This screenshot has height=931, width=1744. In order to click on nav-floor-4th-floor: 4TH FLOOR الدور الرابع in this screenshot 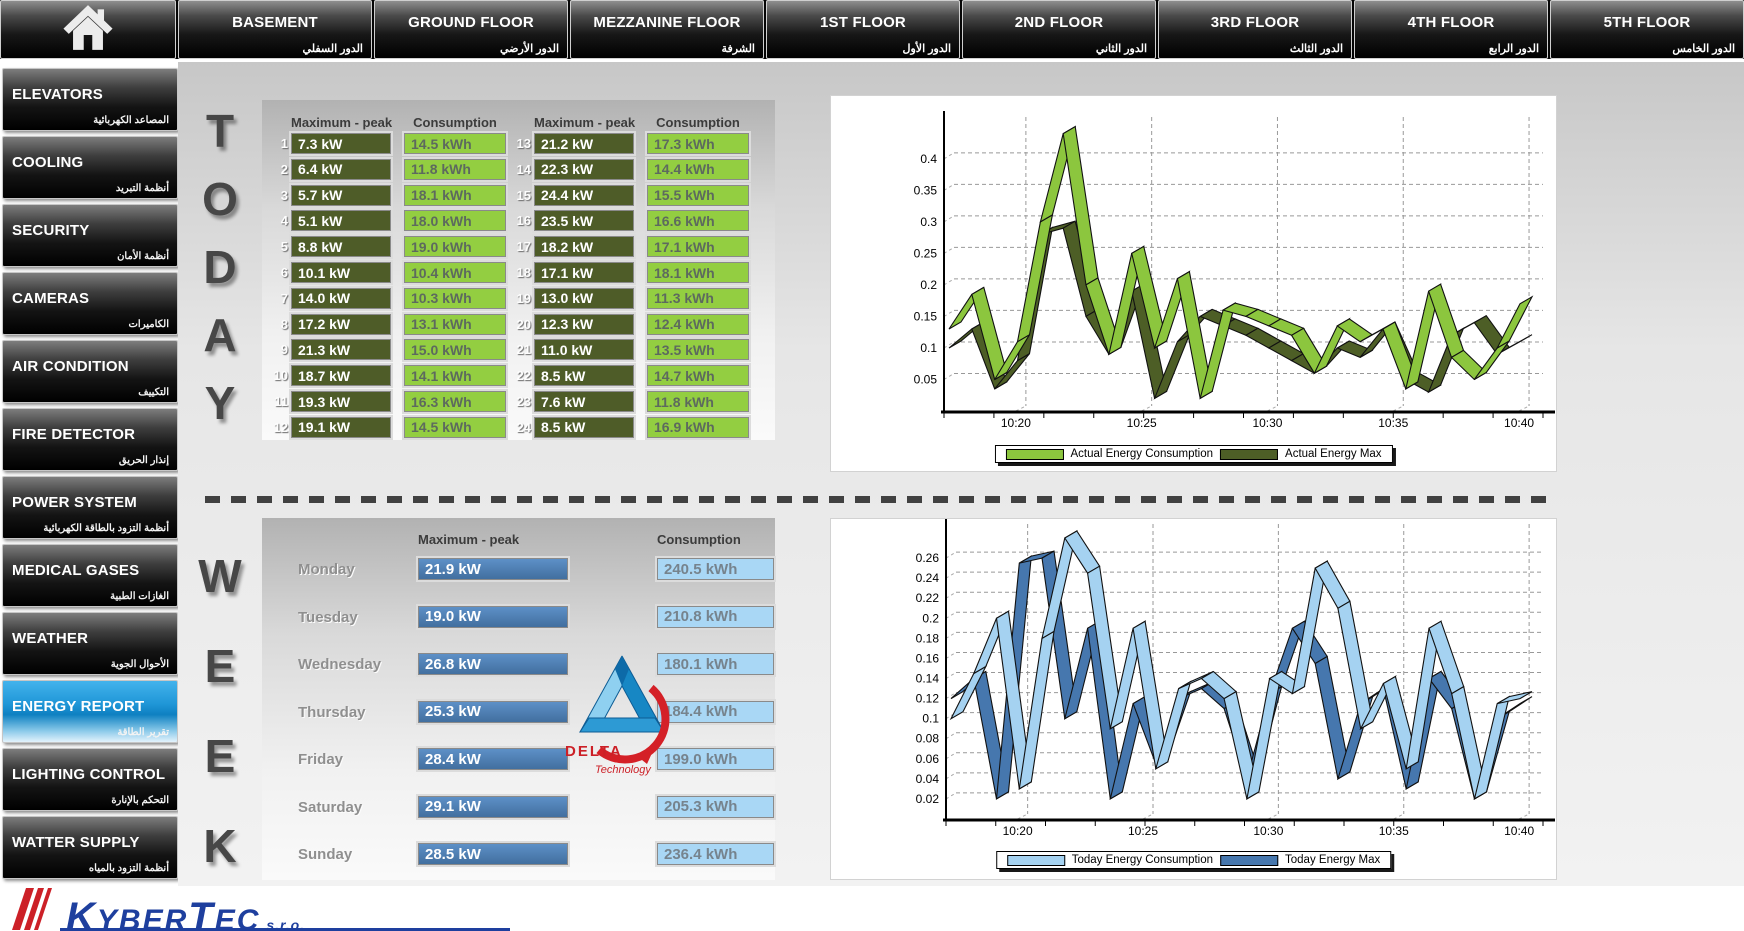, I will do `click(1451, 29)`.